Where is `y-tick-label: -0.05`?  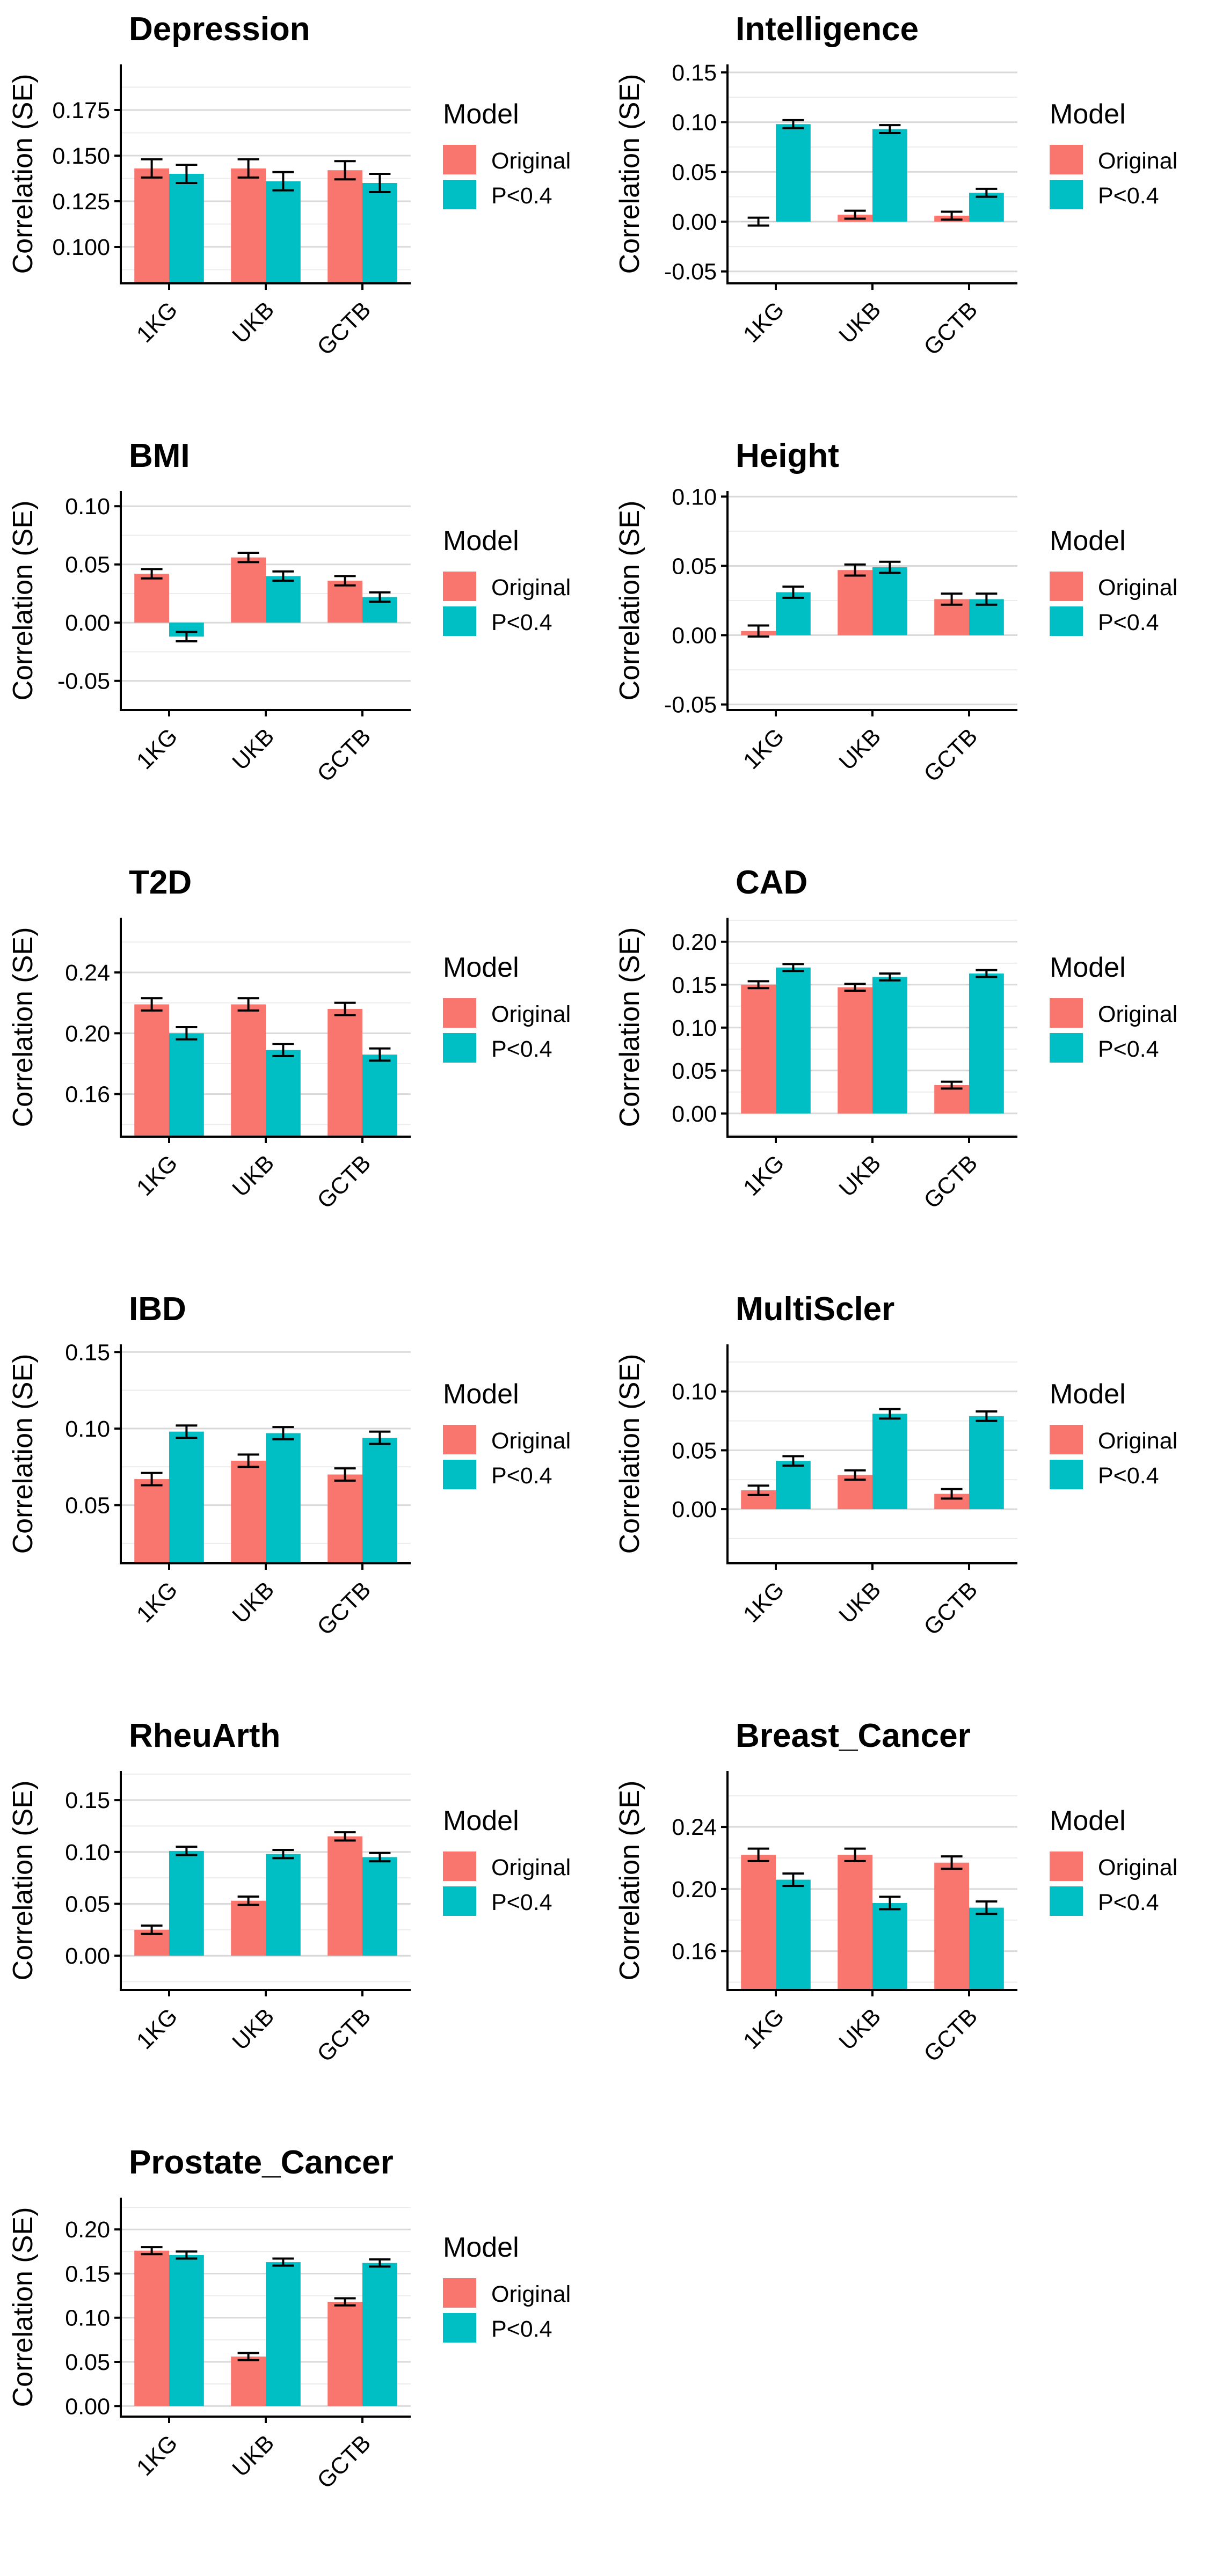
y-tick-label: -0.05 is located at coordinates (690, 705).